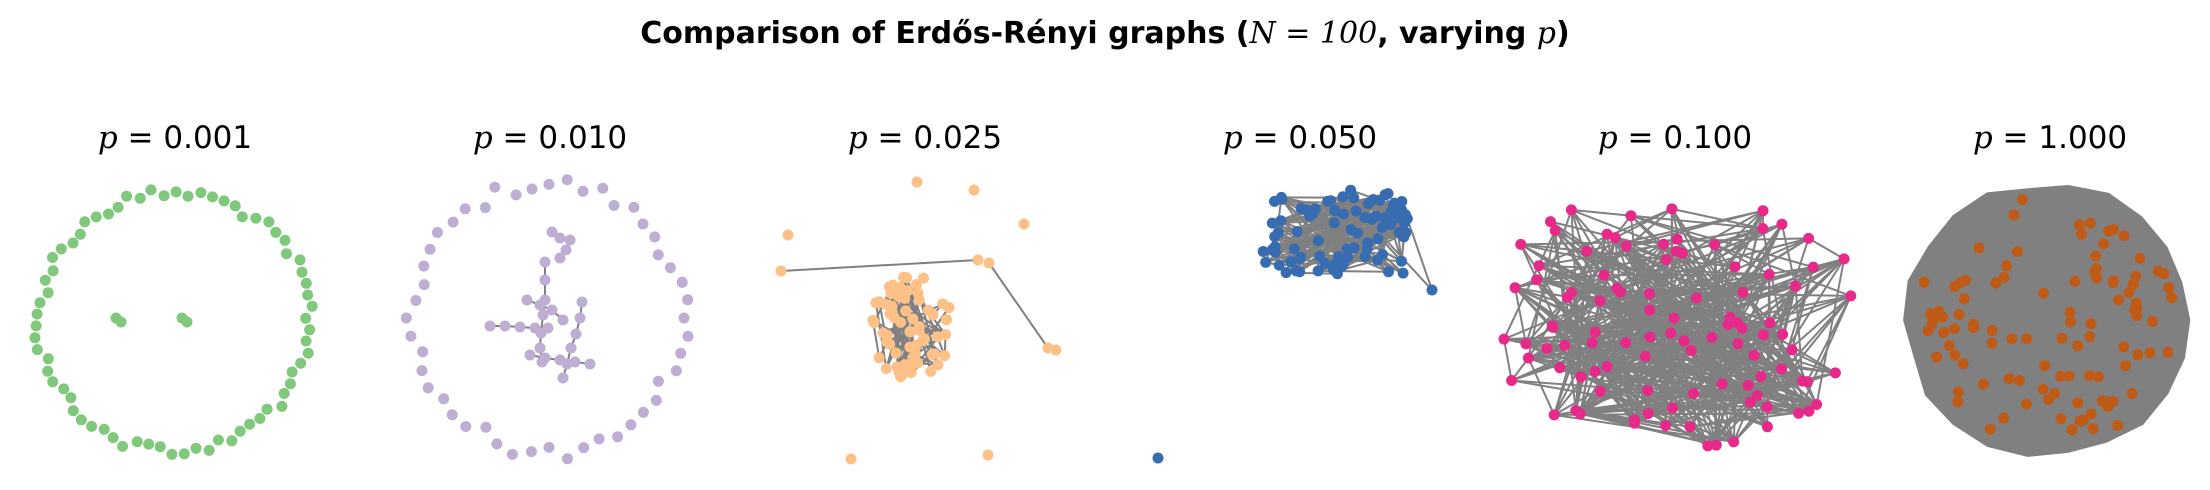 Image resolution: width=2210 pixels, height=490 pixels. What do you see at coordinates (945, 33) in the screenshot?
I see `title-prefix: Comparison of Erdős-Rényi graphs (` at bounding box center [945, 33].